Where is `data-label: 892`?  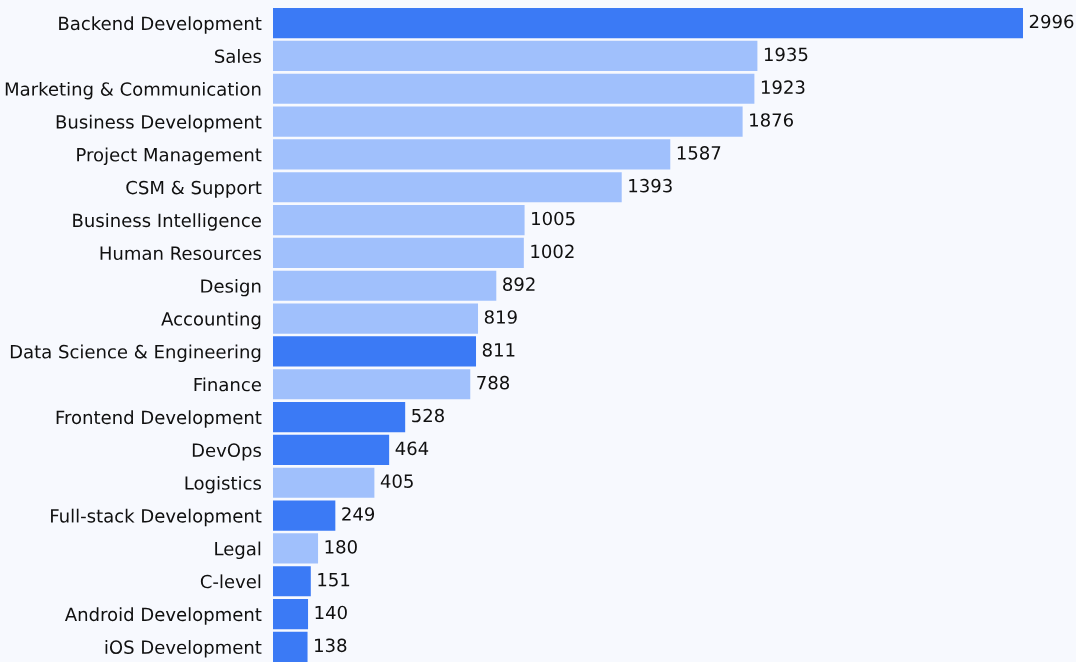 data-label: 892 is located at coordinates (519, 284).